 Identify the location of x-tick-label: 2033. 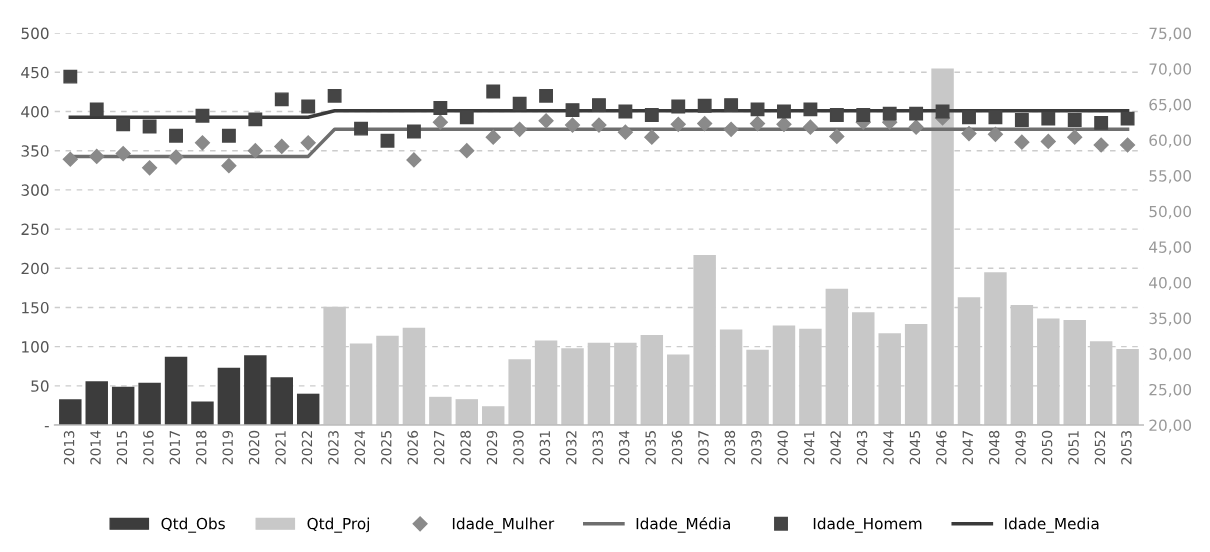
(597, 448).